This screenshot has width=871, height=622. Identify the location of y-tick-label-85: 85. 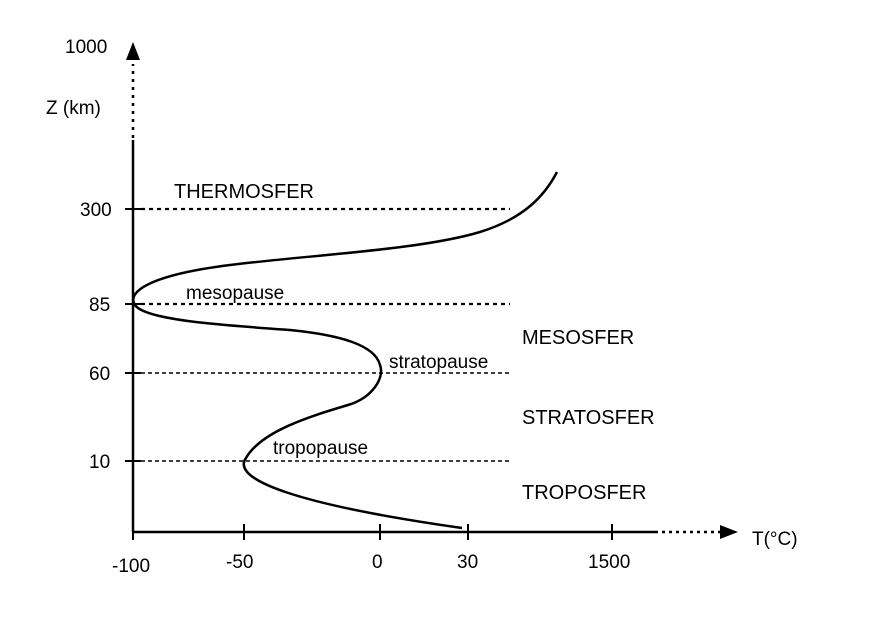
(99, 305).